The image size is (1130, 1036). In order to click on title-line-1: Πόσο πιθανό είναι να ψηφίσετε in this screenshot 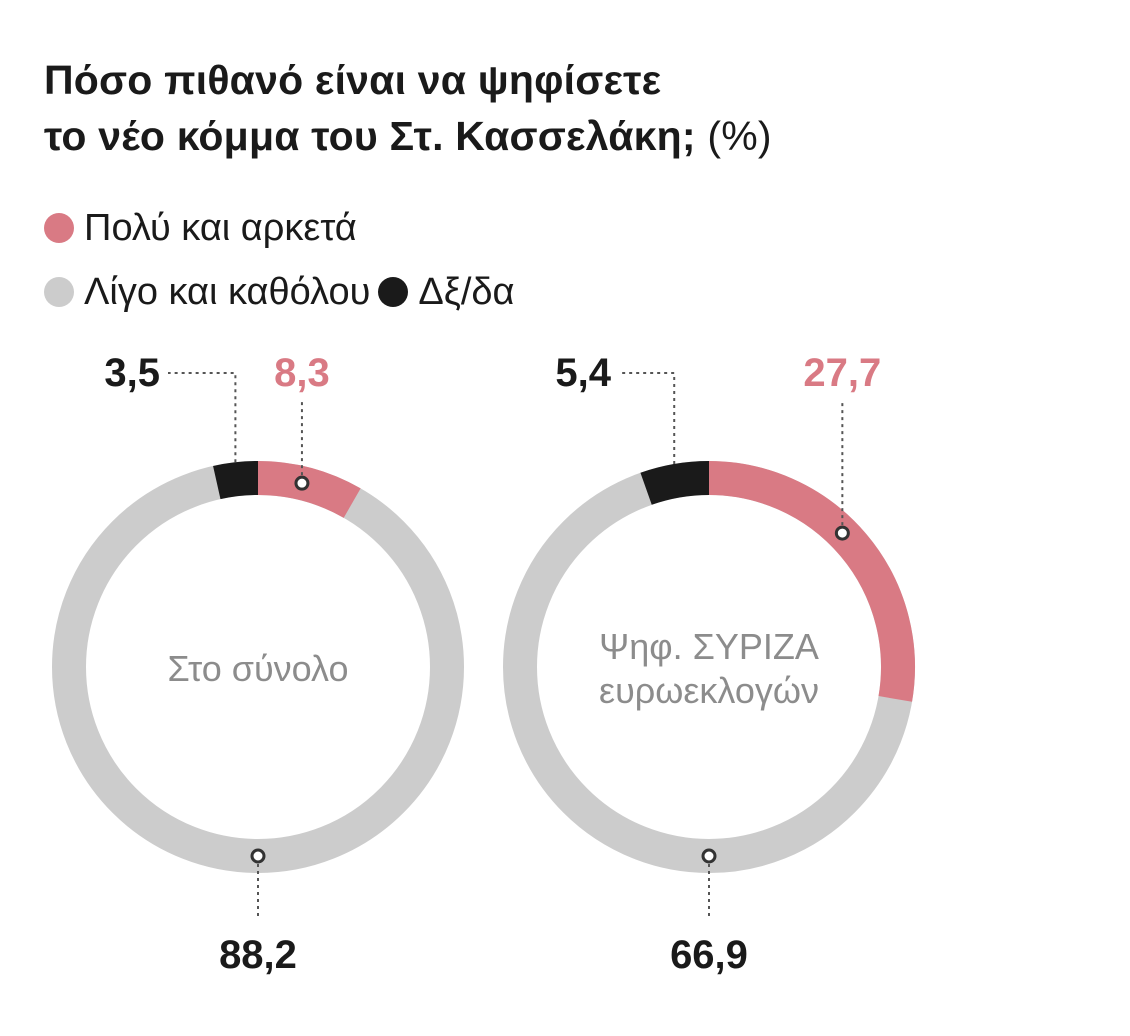, I will do `click(353, 80)`.